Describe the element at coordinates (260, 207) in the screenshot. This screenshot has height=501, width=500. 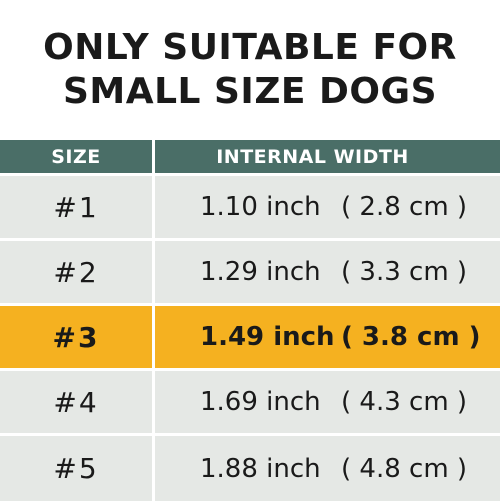
I see `width-inch: 1.10 inch` at that location.